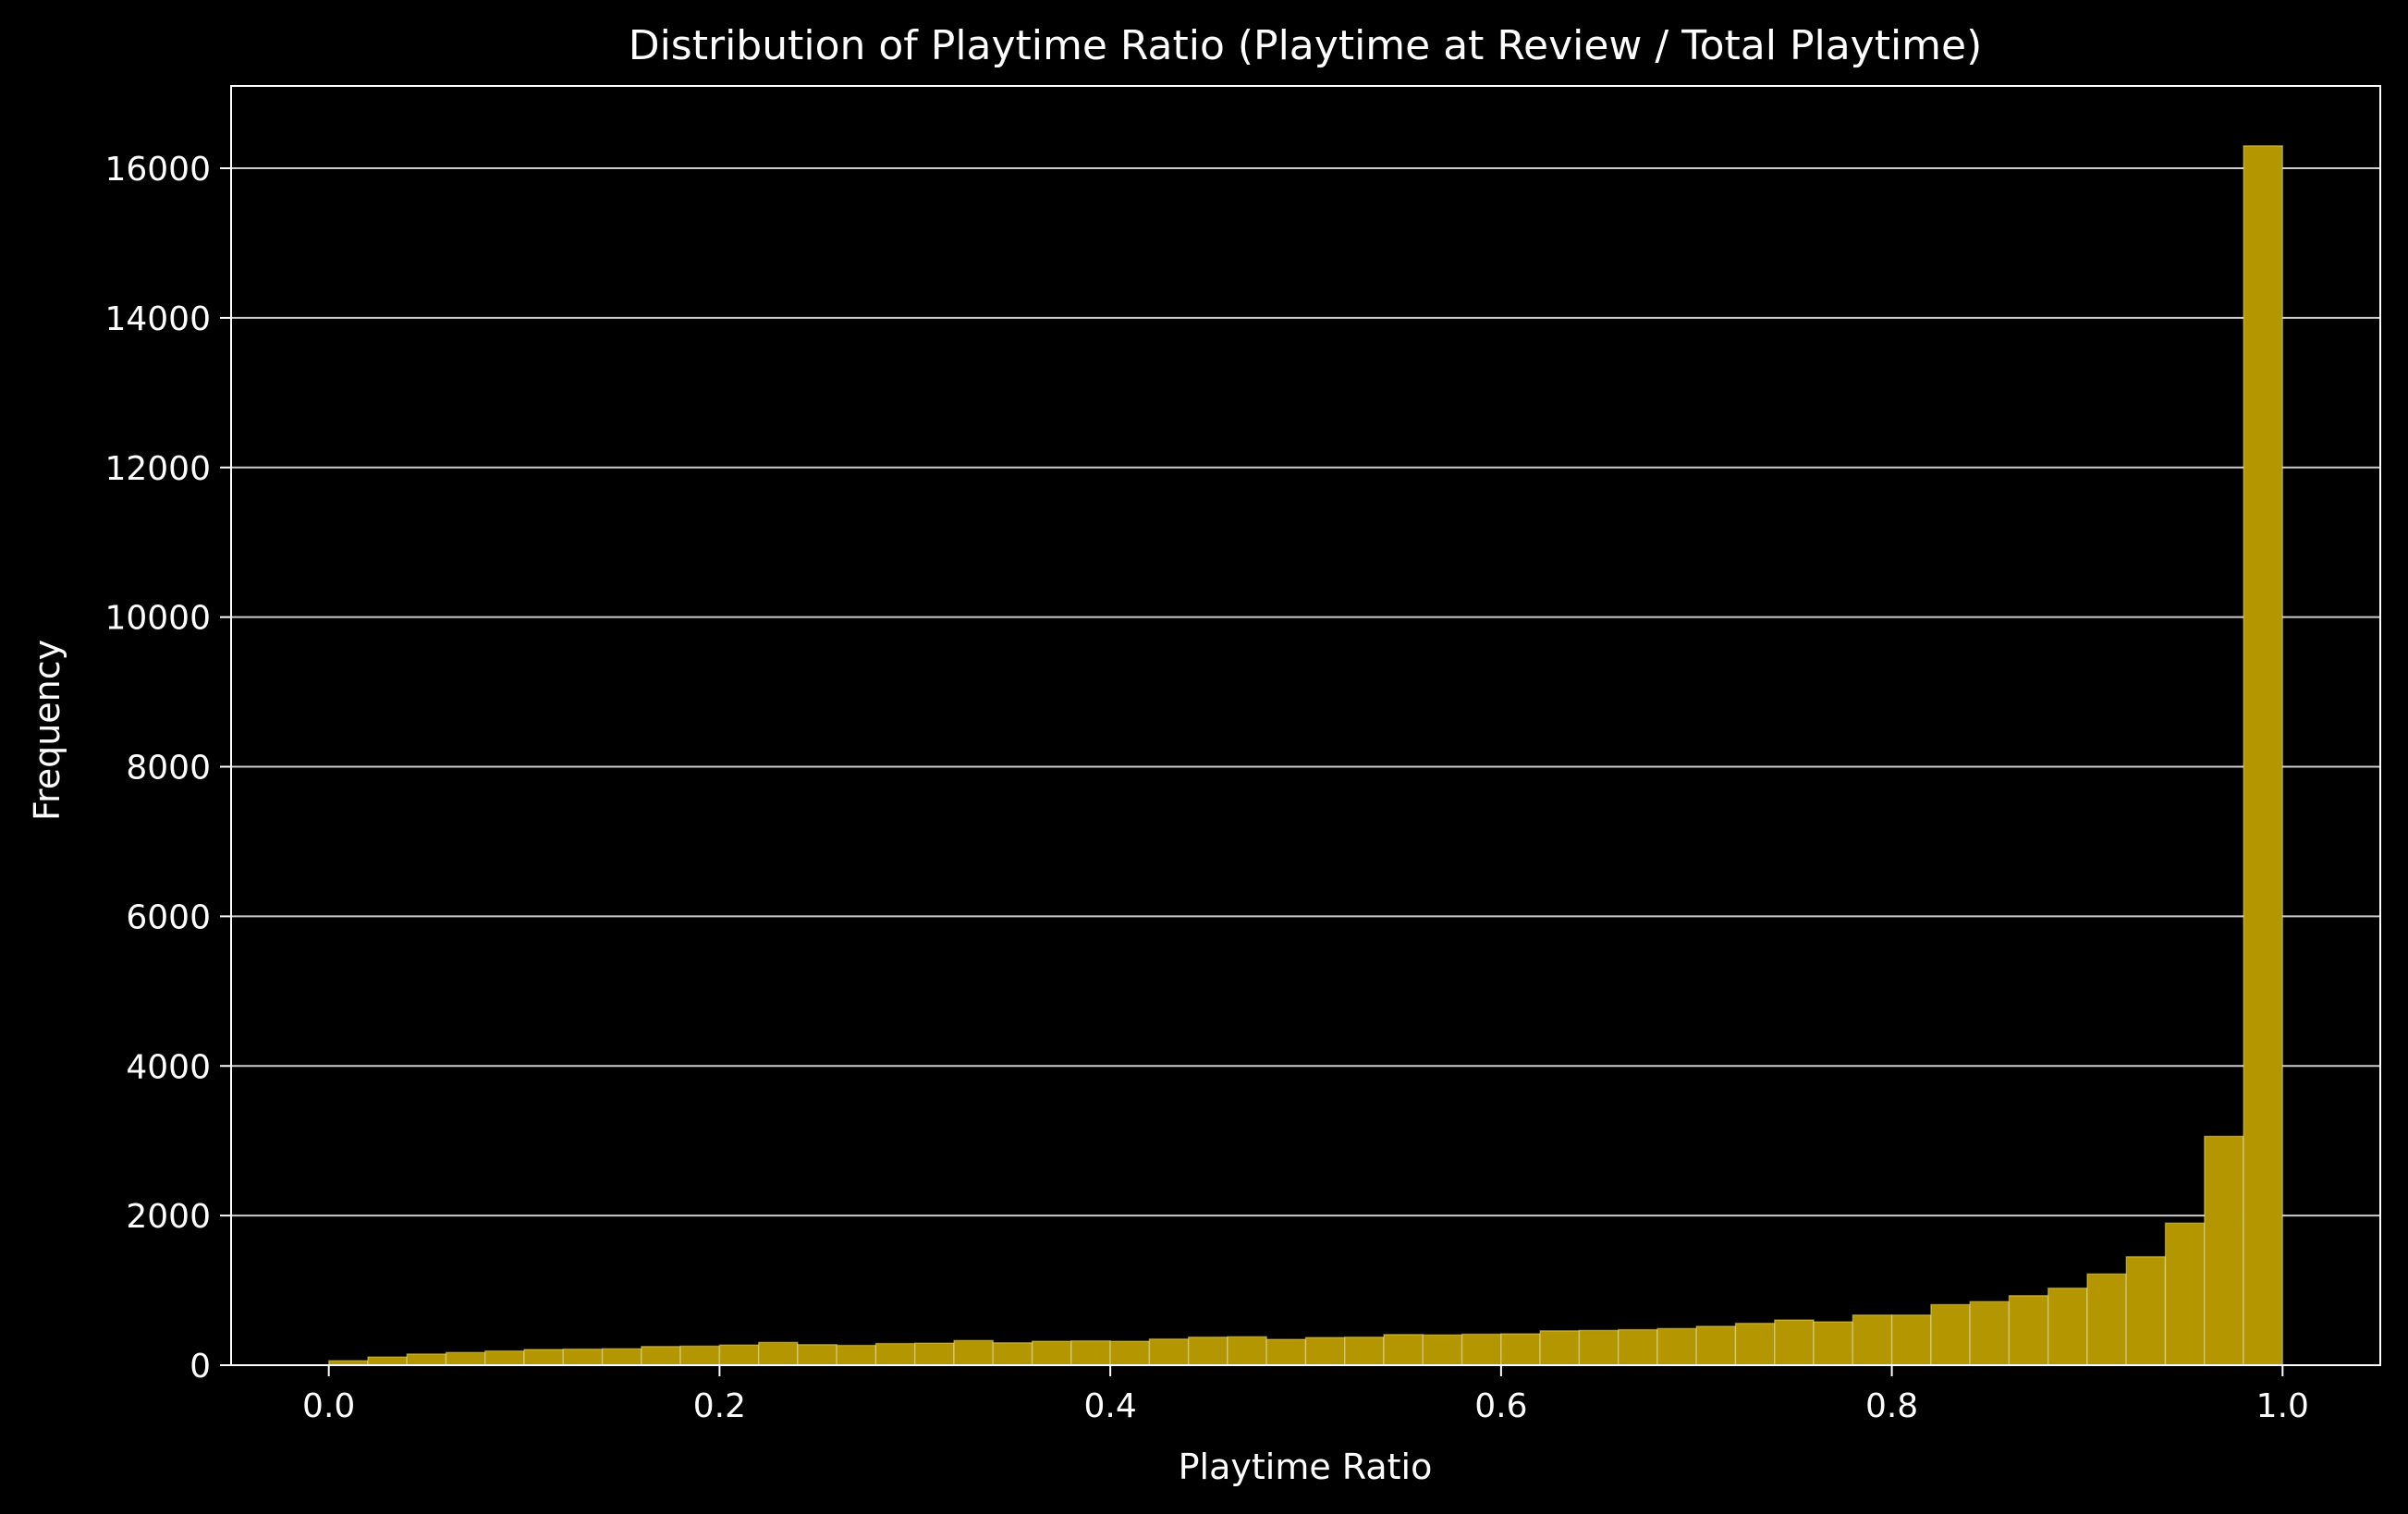  Describe the element at coordinates (157, 619) in the screenshot. I see `y-tick-label: 10000` at that location.